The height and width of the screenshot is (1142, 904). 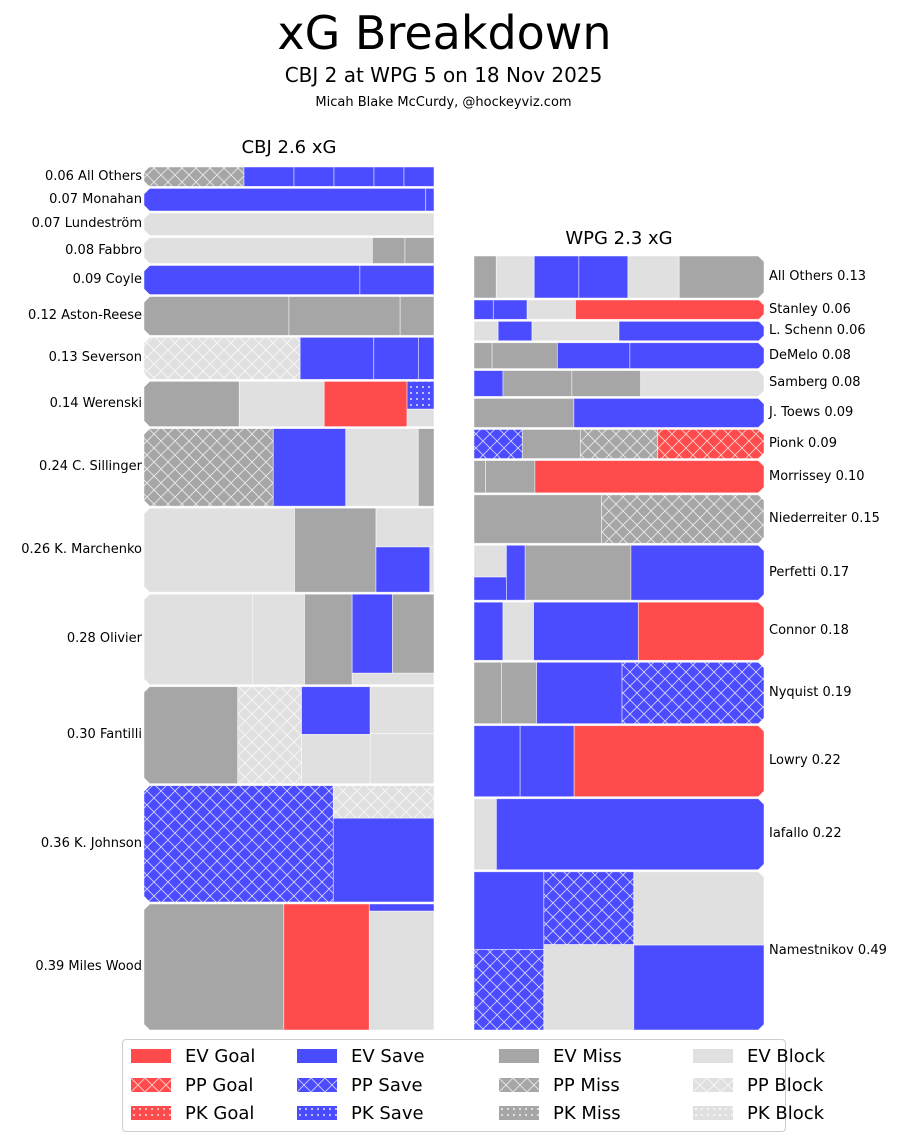 I want to click on wpg-player-namestnikov, so click(x=619, y=950).